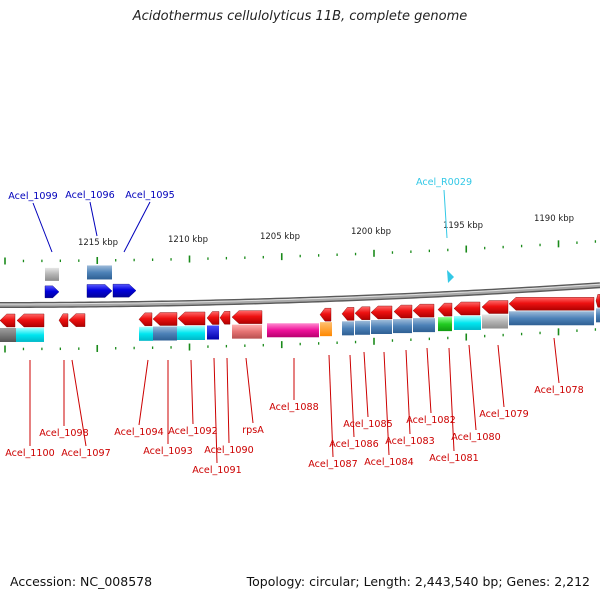 The image size is (600, 600). Describe the element at coordinates (188, 240) in the screenshot. I see `scale-label: 1210 kbp` at that location.